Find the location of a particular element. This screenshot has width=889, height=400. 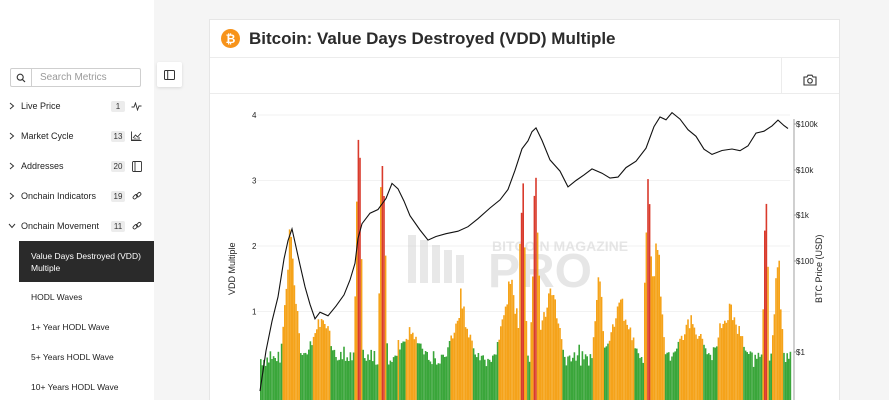

nav-item-addresses: Addresses 20 is located at coordinates (77, 166).